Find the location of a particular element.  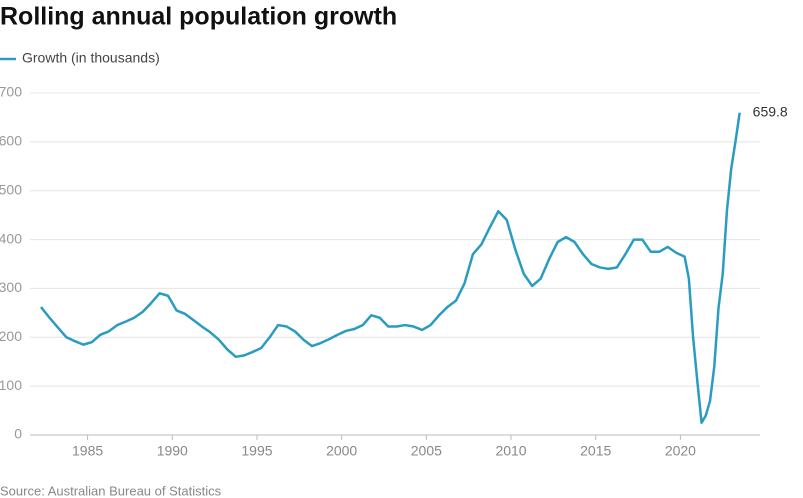

x-tick-label: 2000 is located at coordinates (341, 451).